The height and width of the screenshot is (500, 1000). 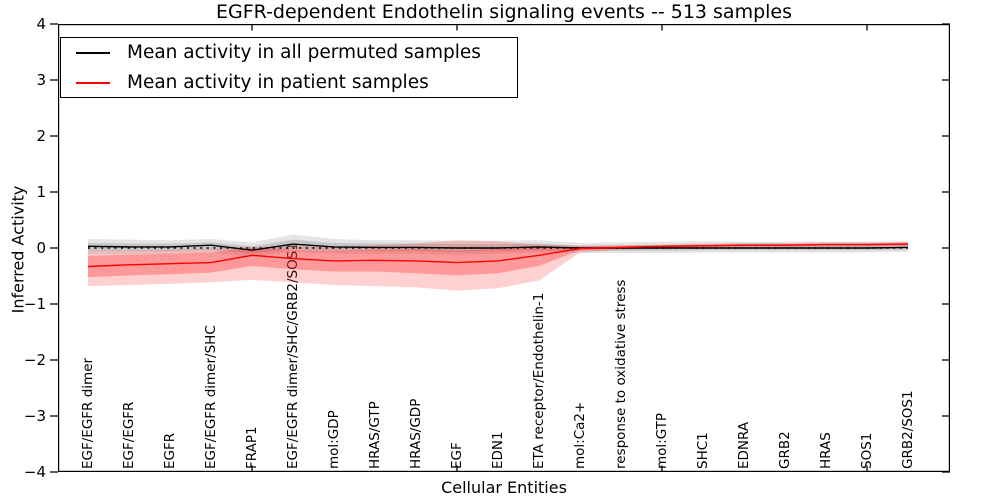 What do you see at coordinates (93, 52) in the screenshot?
I see `legend-line-sample-black` at bounding box center [93, 52].